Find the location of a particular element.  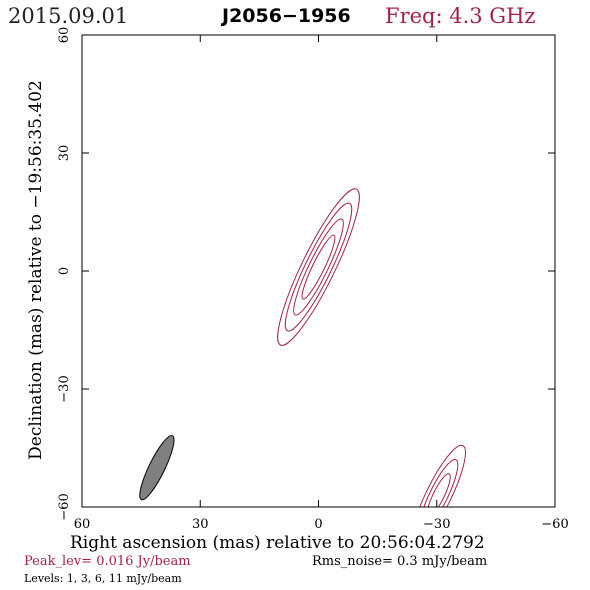

rms-noise: Rms_noise= 0.3 mJy/beam is located at coordinates (400, 561).